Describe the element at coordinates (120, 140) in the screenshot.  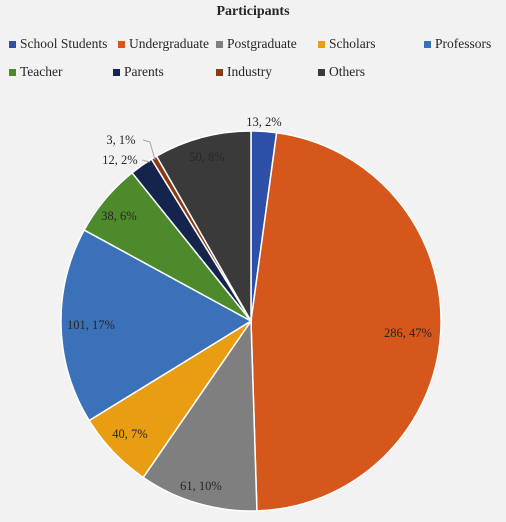
I see `data-label: 3, 1%` at that location.